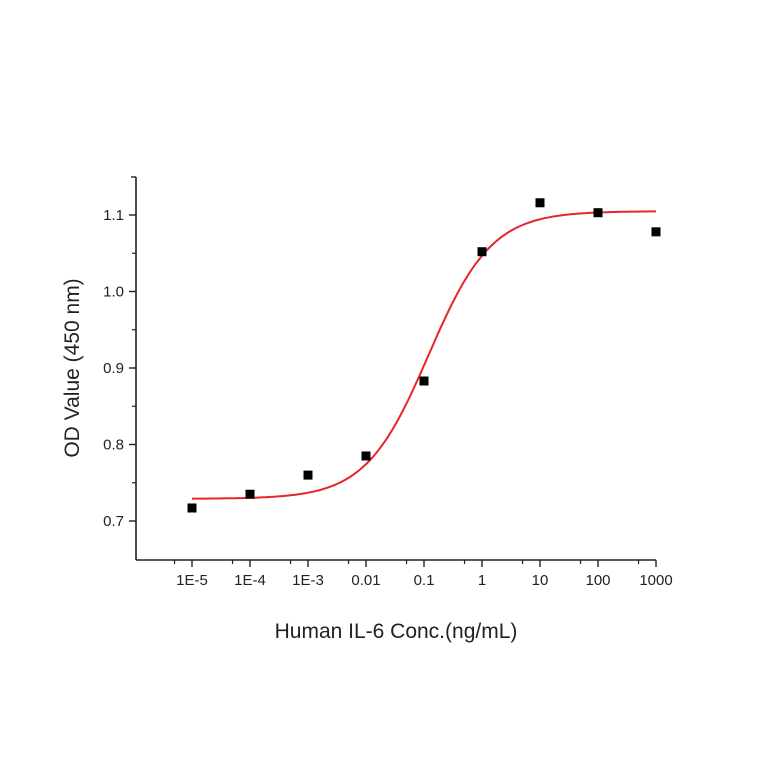  Describe the element at coordinates (655, 580) in the screenshot. I see `x-tick-label: 1000` at that location.